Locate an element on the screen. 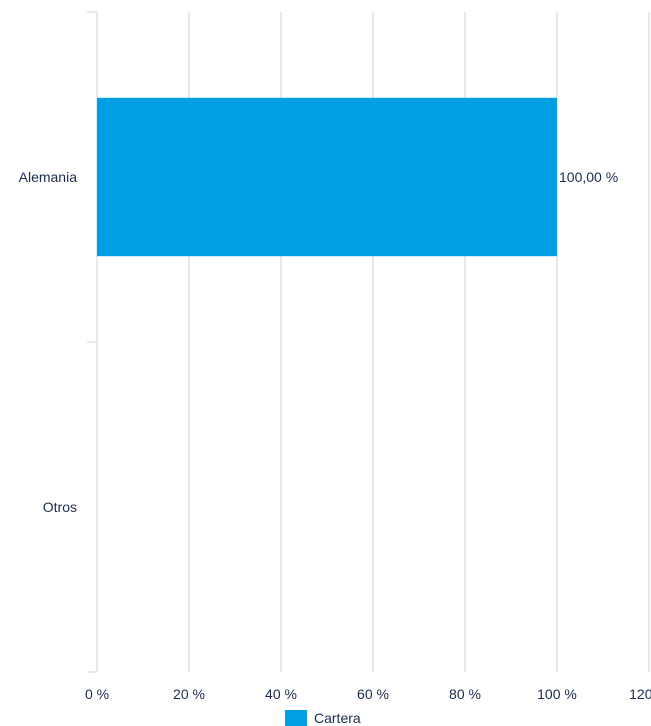 The image size is (651, 726). legend-swatch is located at coordinates (296, 718).